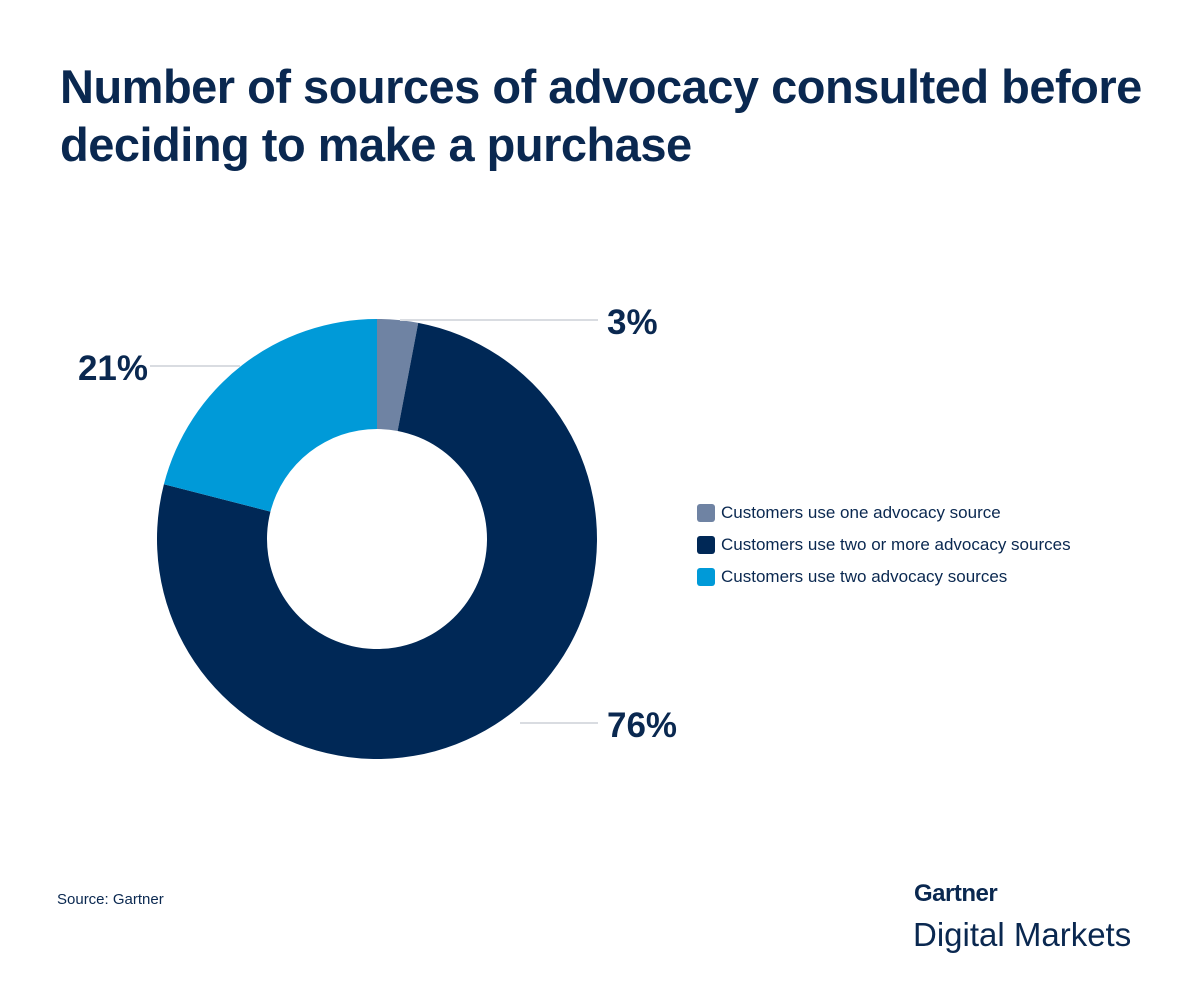  I want to click on digital-markets-logo: Digital Markets, so click(1022, 934).